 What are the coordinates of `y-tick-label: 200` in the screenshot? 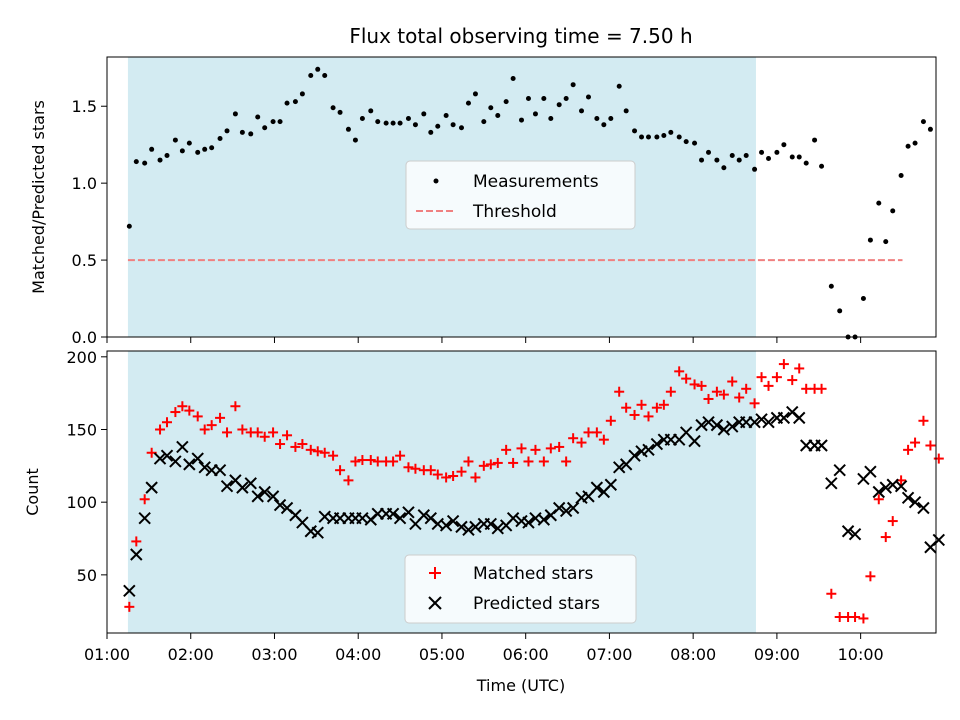 It's located at (81, 357).